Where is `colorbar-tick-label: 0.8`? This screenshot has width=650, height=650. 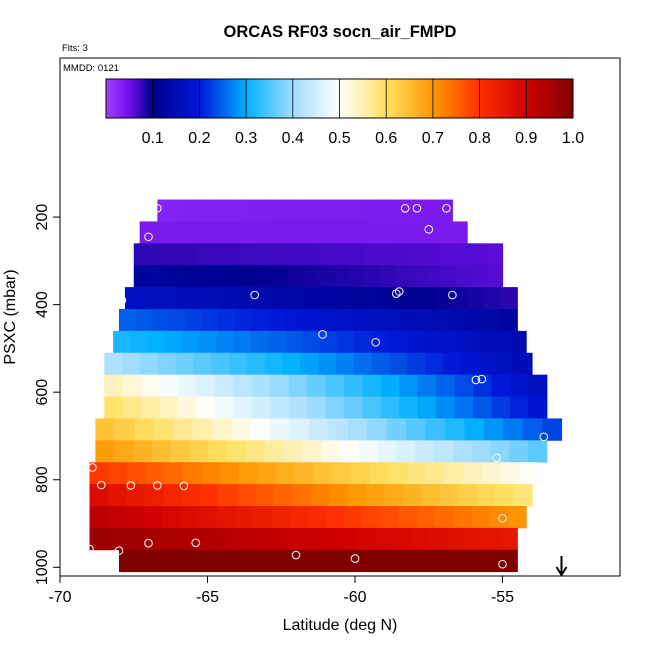
colorbar-tick-label: 0.8 is located at coordinates (479, 138).